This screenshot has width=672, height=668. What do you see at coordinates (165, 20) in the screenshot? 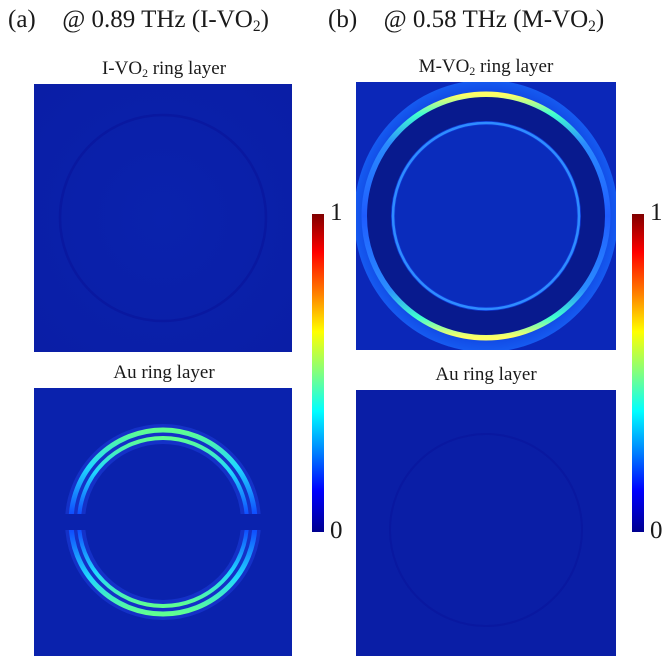
I see `panel-a-condition: @ 0.89 THz (I-VO2)` at bounding box center [165, 20].